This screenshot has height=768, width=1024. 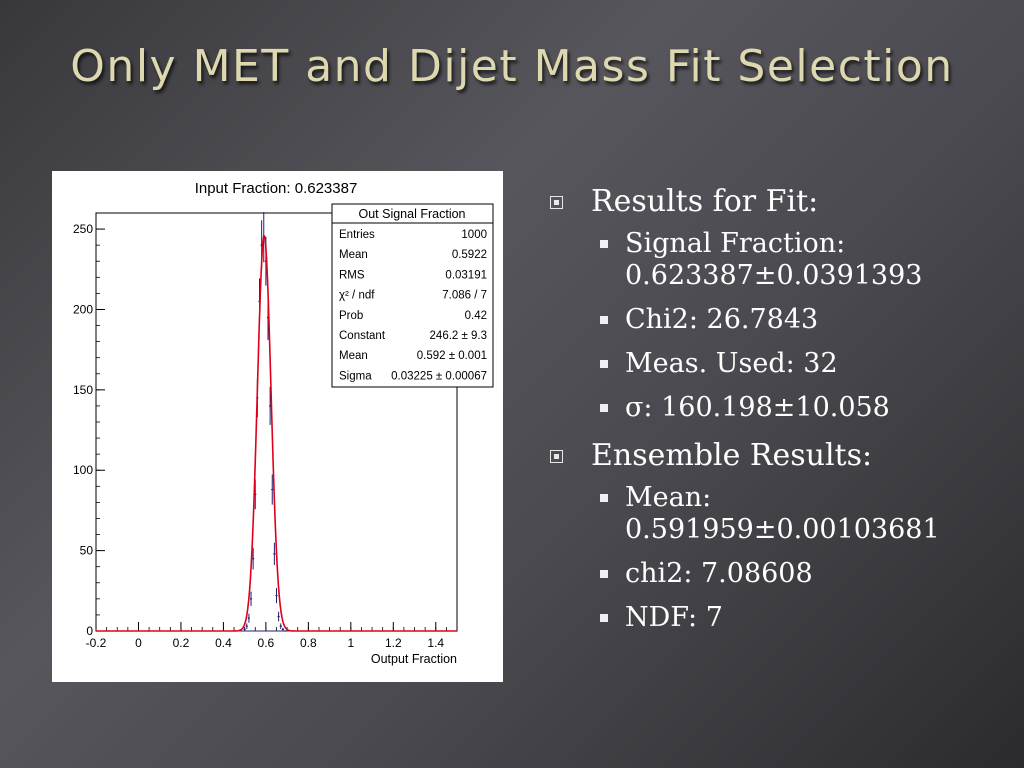 I want to click on results-item: Mean: 0.591959±0.00103681, so click(x=795, y=514).